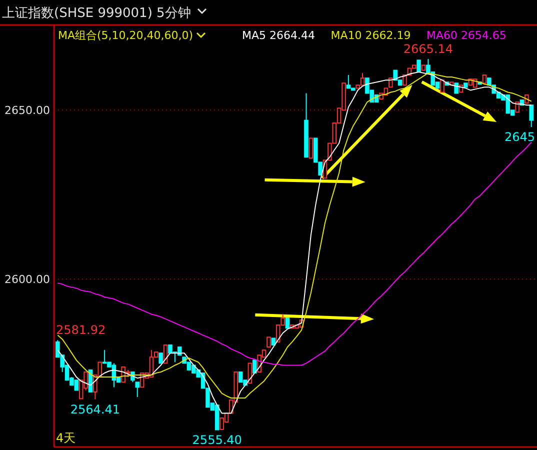  Describe the element at coordinates (370, 35) in the screenshot. I see `text: MA10 2662.19` at that location.